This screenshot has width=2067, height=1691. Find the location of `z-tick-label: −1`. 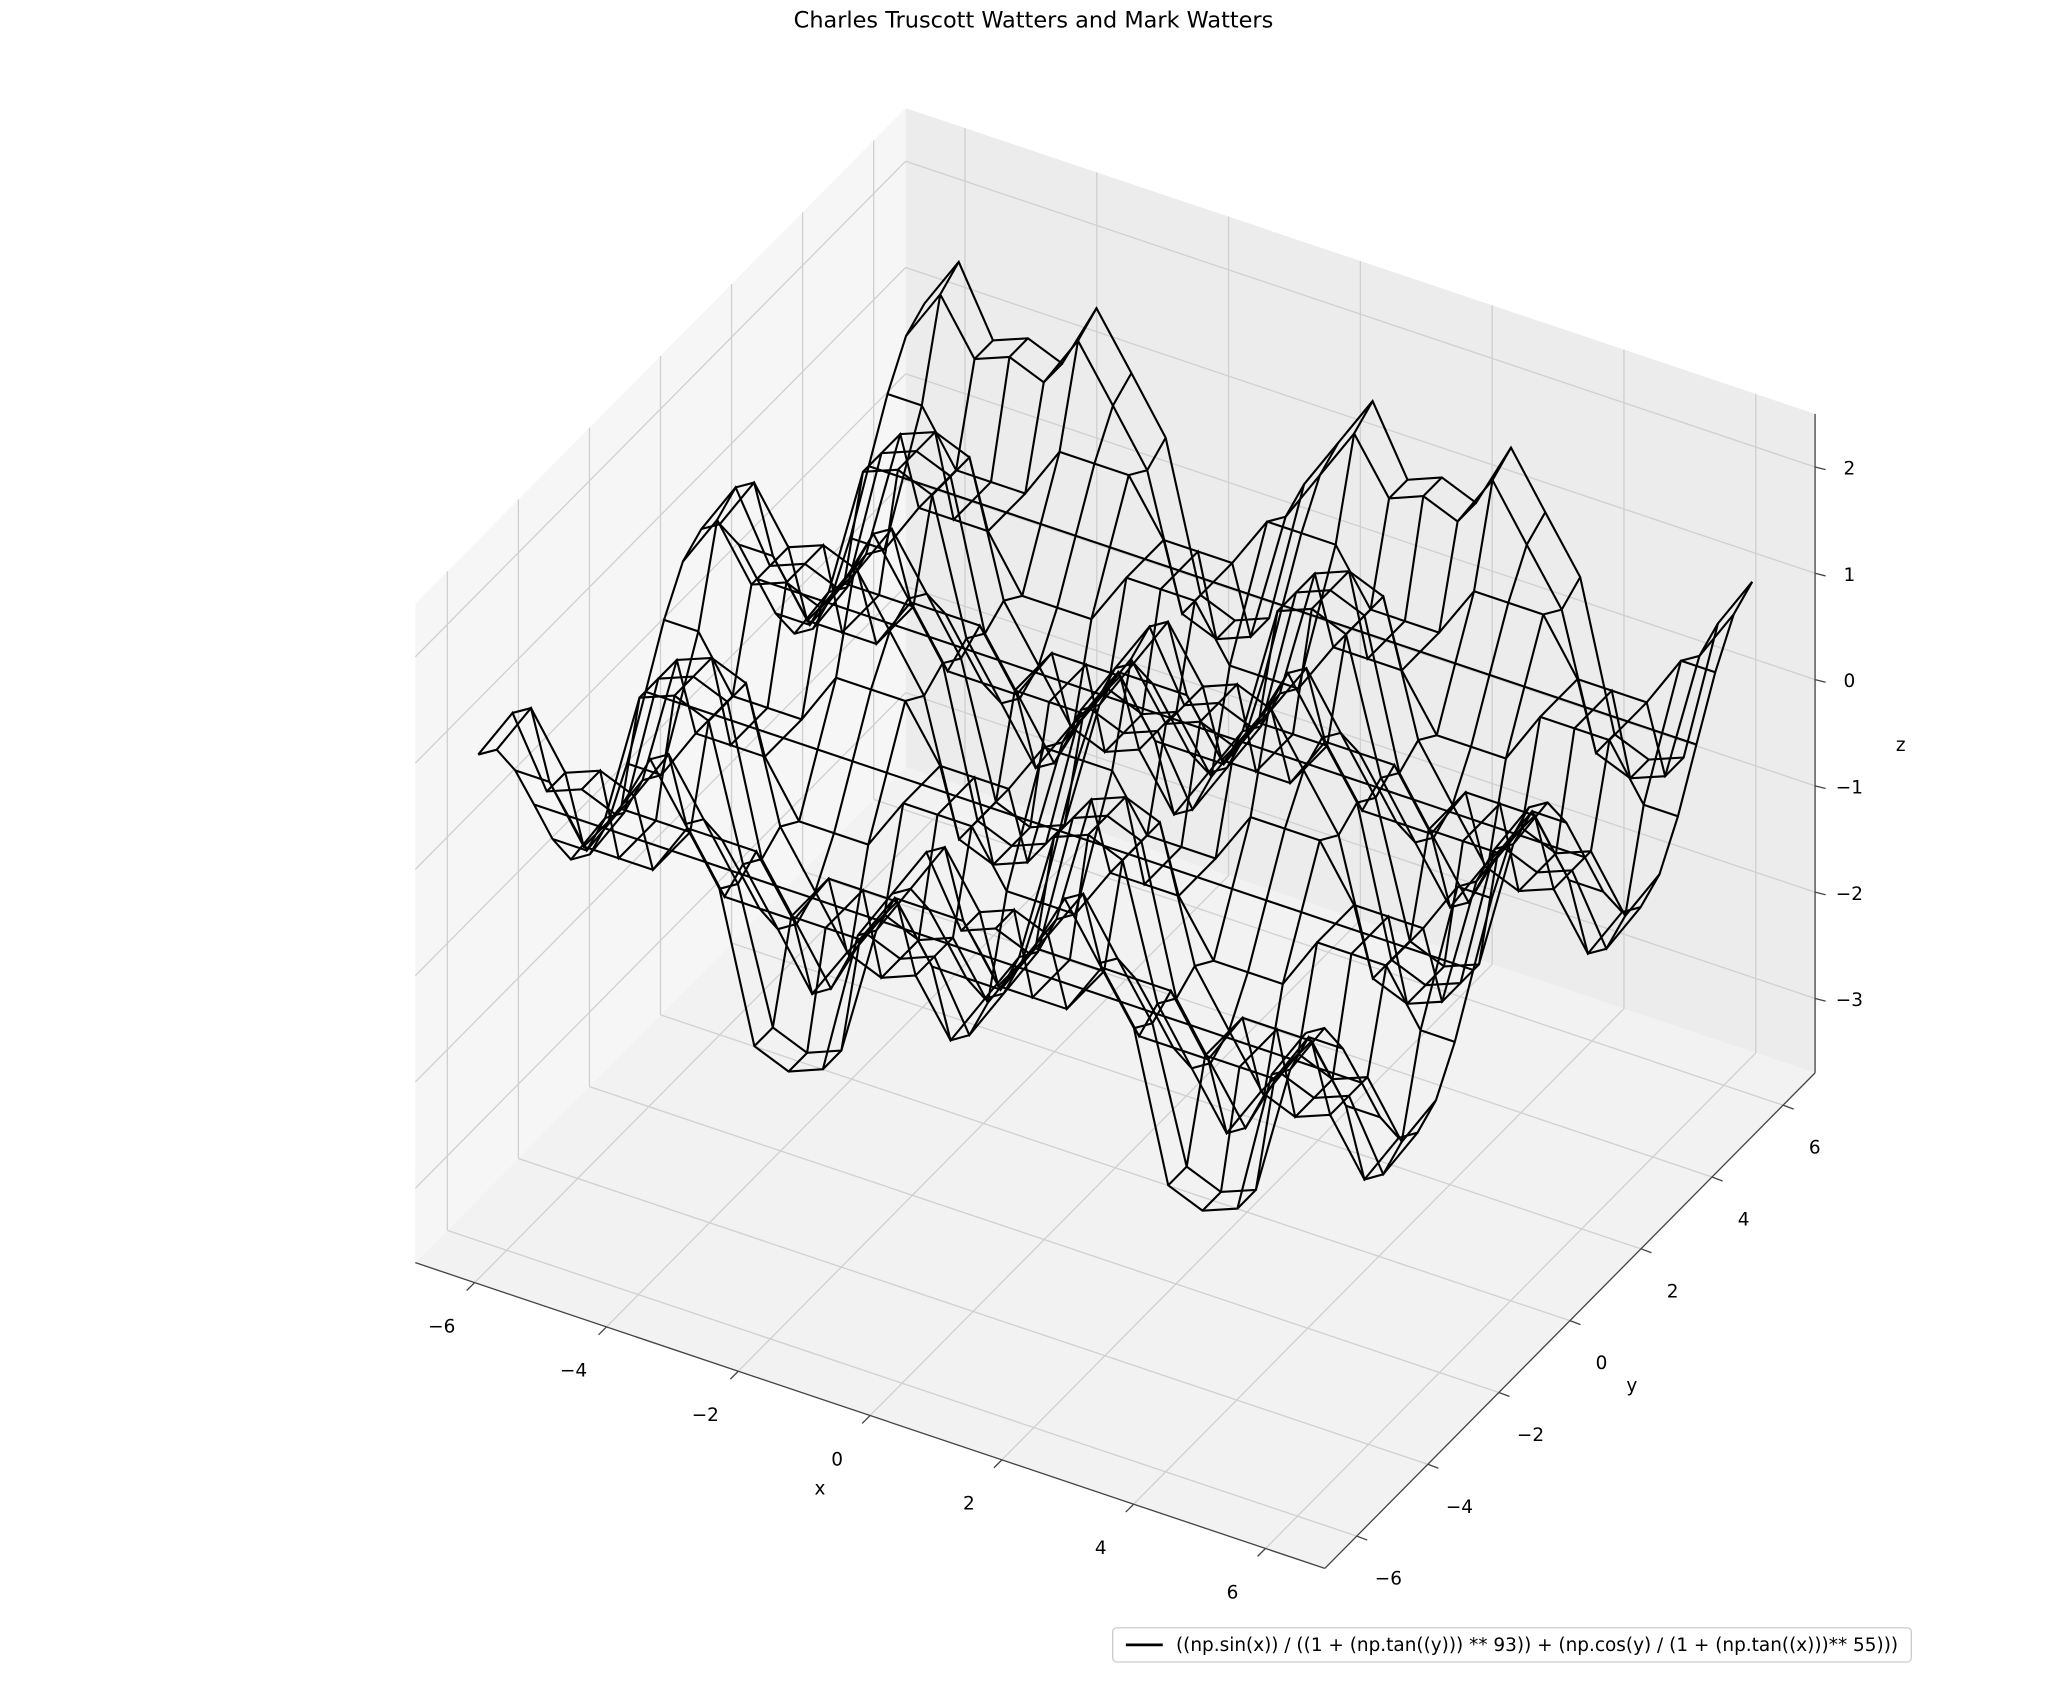

z-tick-label: −1 is located at coordinates (1849, 788).